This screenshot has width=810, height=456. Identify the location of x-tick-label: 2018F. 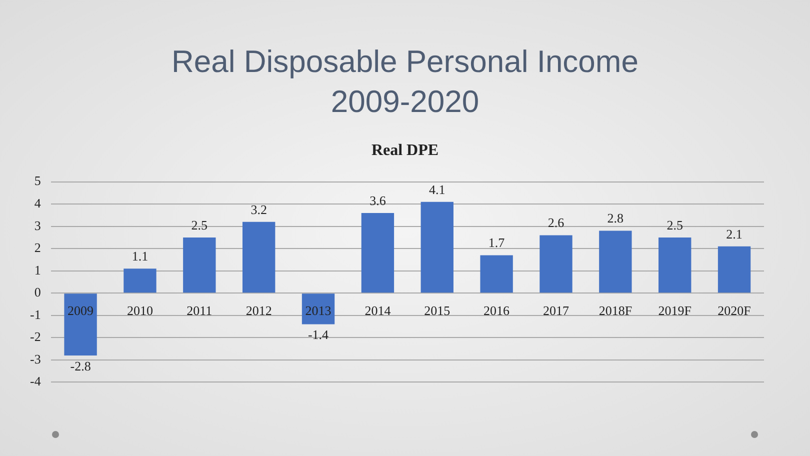
(615, 310).